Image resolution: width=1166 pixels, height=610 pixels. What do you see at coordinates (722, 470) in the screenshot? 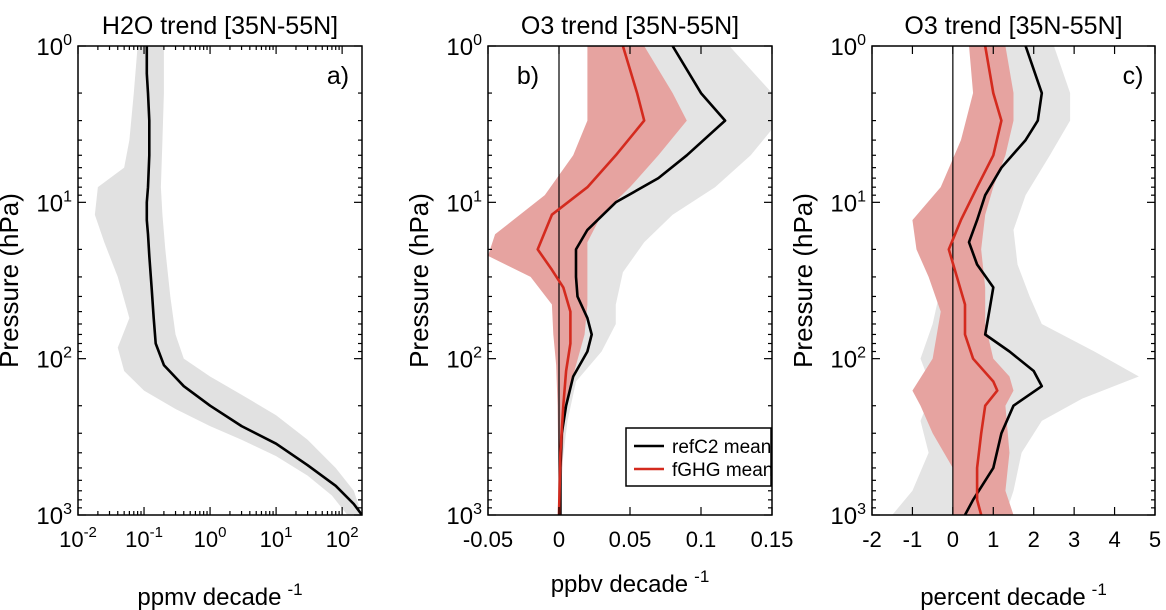
I see `legend-entry: fGHG mean` at bounding box center [722, 470].